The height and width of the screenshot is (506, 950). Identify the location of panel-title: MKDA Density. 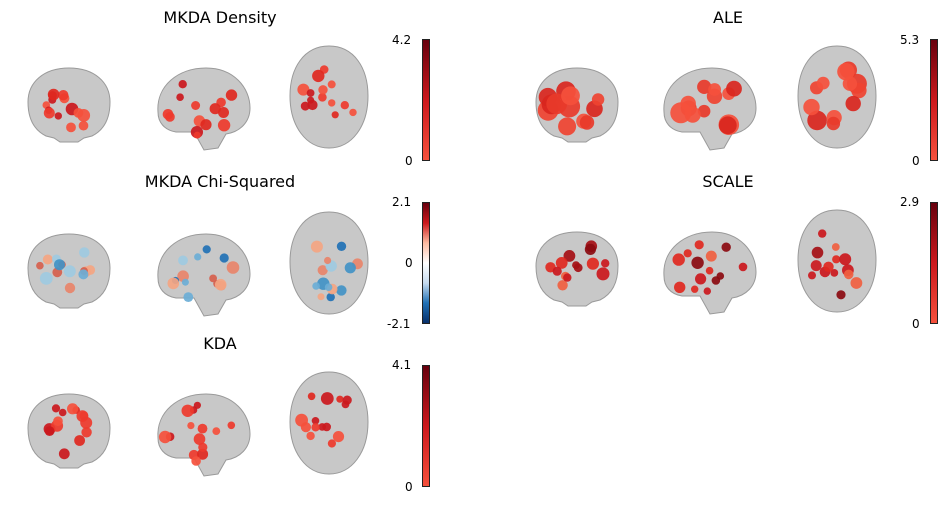
(220, 17).